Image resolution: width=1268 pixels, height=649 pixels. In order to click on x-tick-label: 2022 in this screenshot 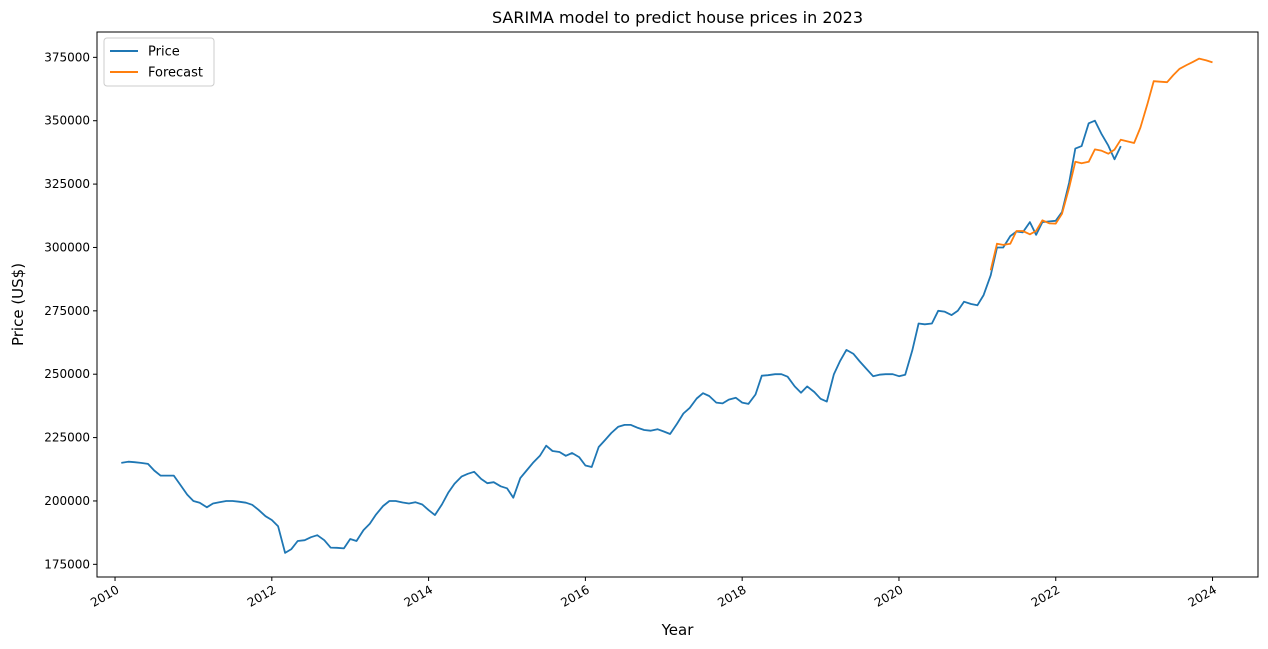, I will do `click(1045, 595)`.